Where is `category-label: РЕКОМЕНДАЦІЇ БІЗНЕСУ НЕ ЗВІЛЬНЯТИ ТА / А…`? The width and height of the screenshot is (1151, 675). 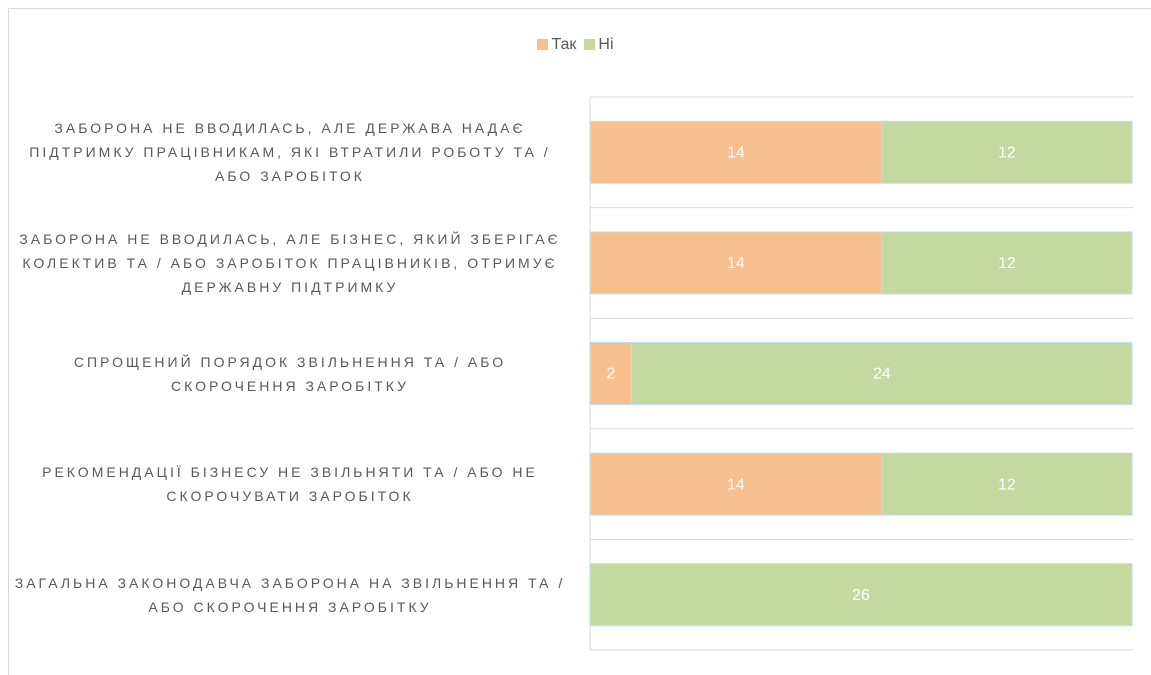 category-label: РЕКОМЕНДАЦІЇ БІЗНЕСУ НЕ ЗВІЛЬНЯТИ ТА / А… is located at coordinates (290, 484).